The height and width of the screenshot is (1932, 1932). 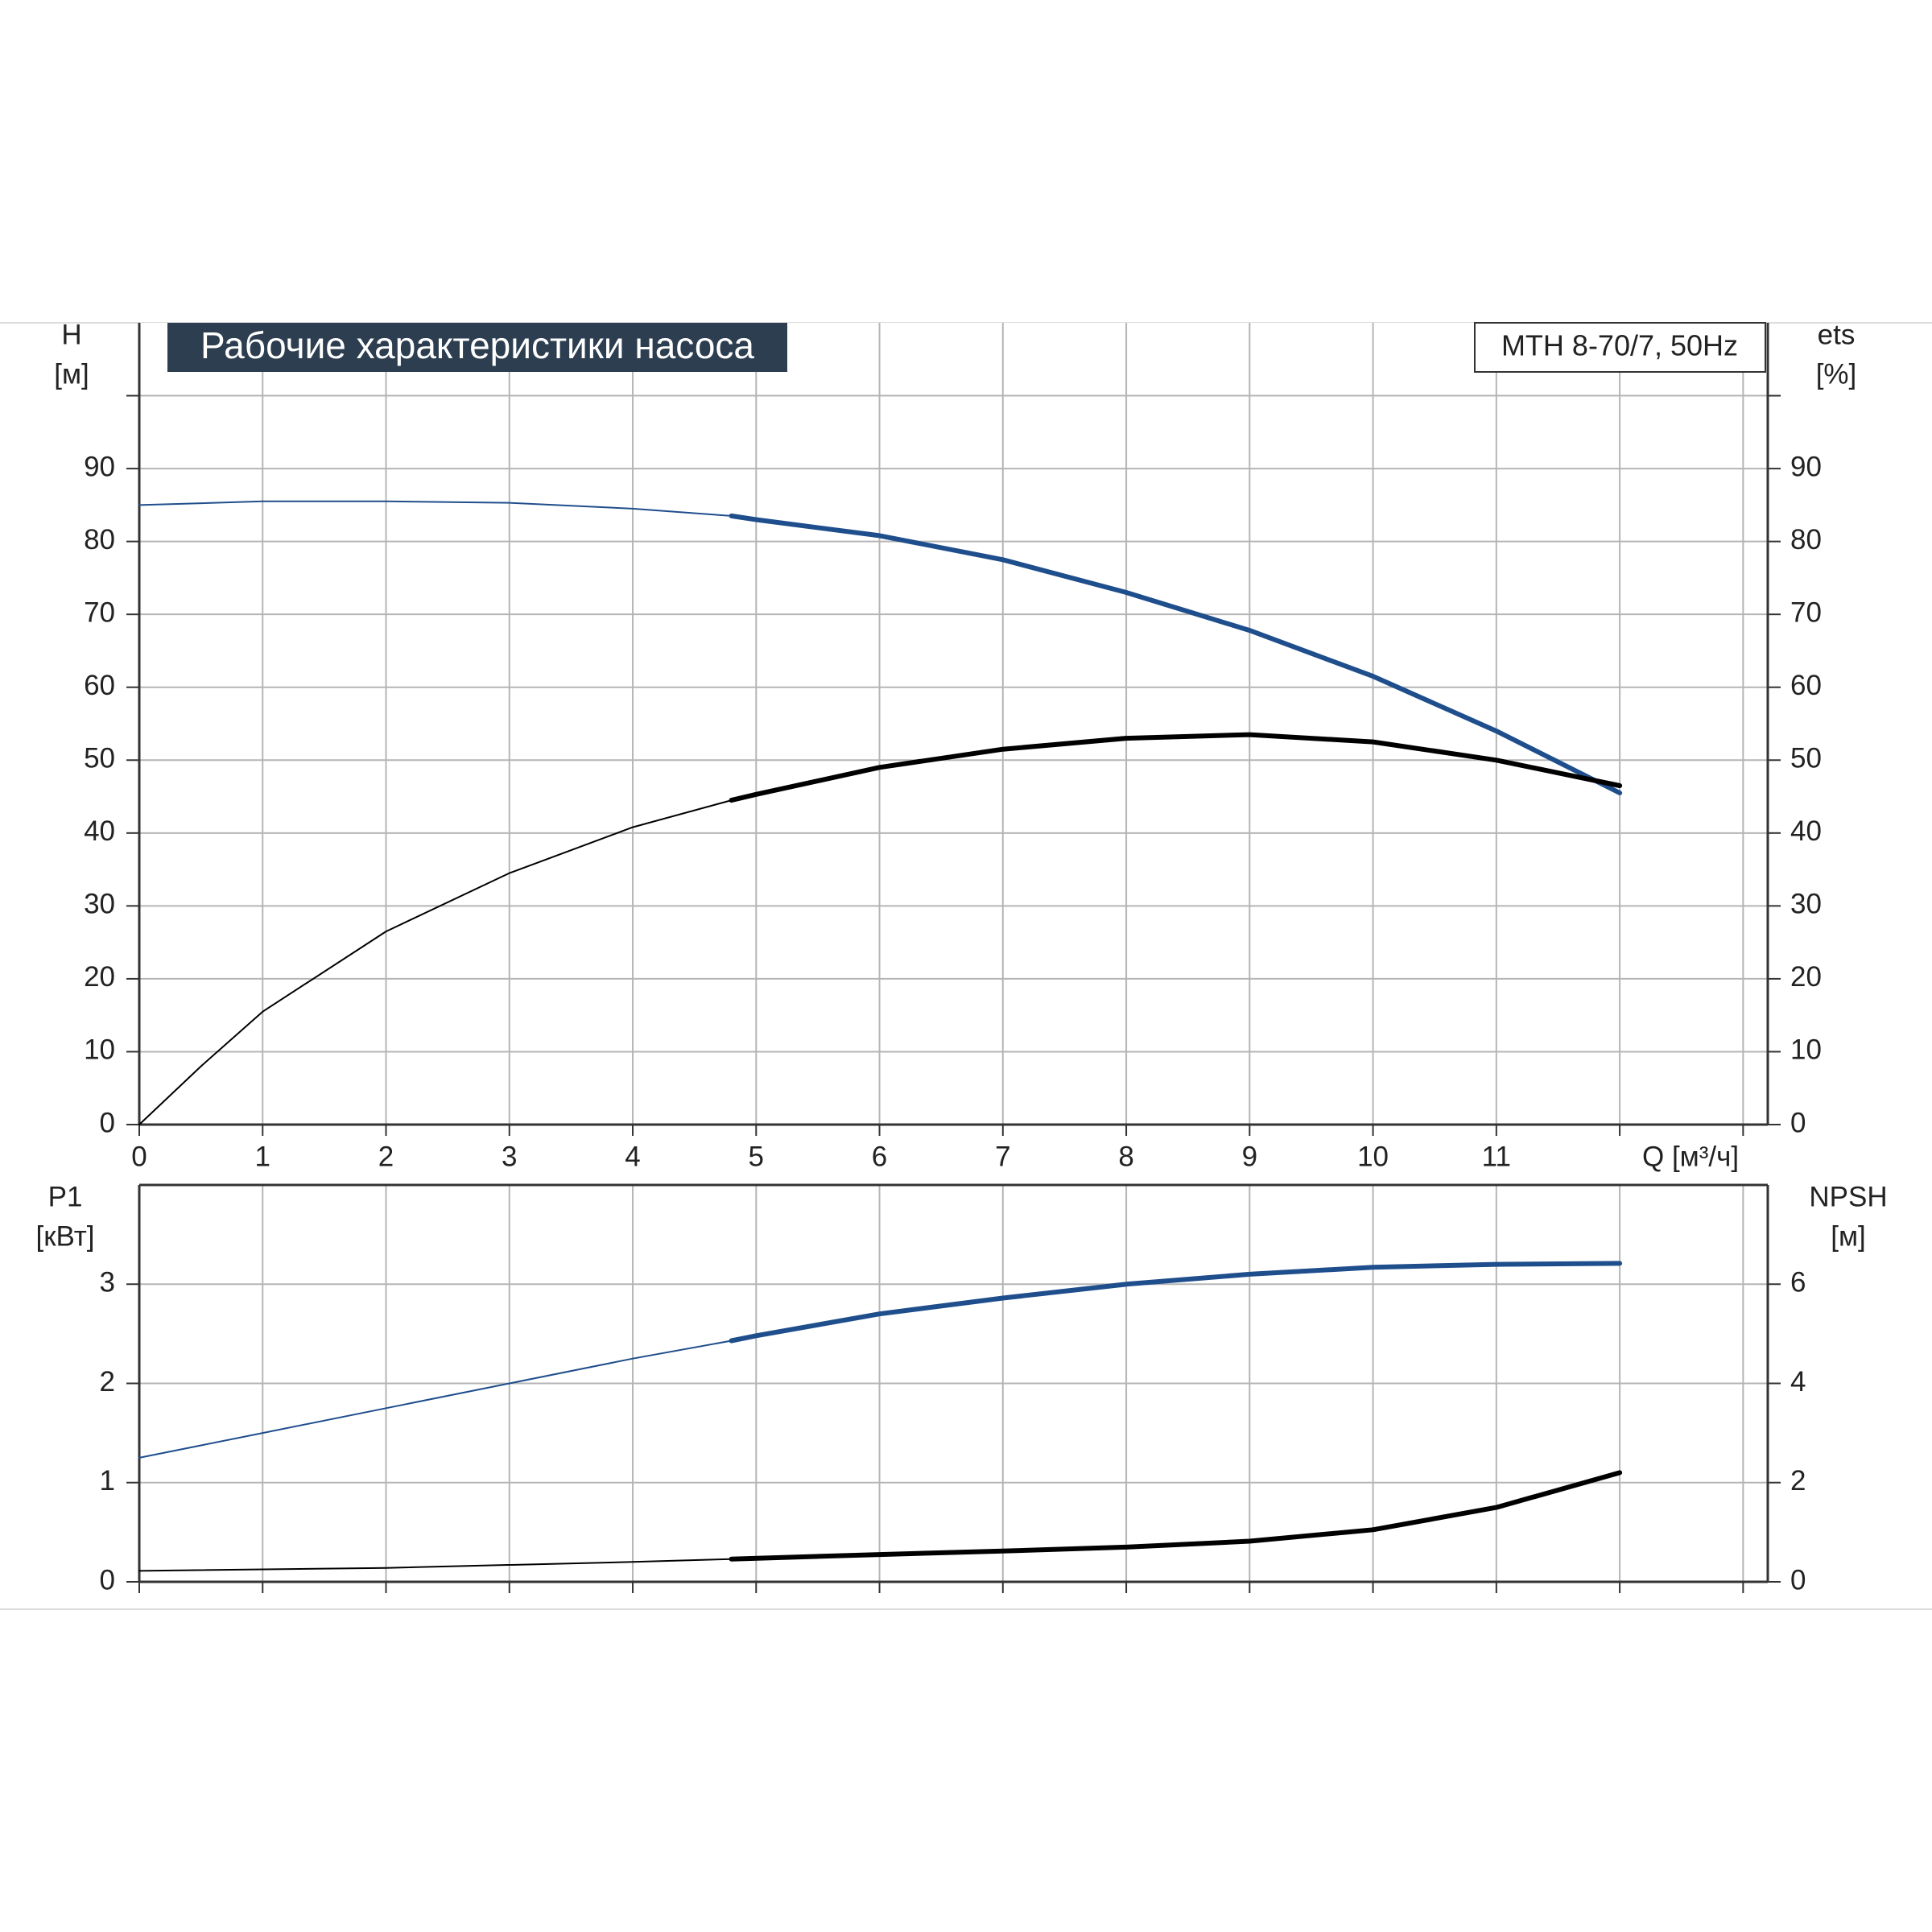 What do you see at coordinates (1806, 539) in the screenshot?
I see `y2-tick-label: 80` at bounding box center [1806, 539].